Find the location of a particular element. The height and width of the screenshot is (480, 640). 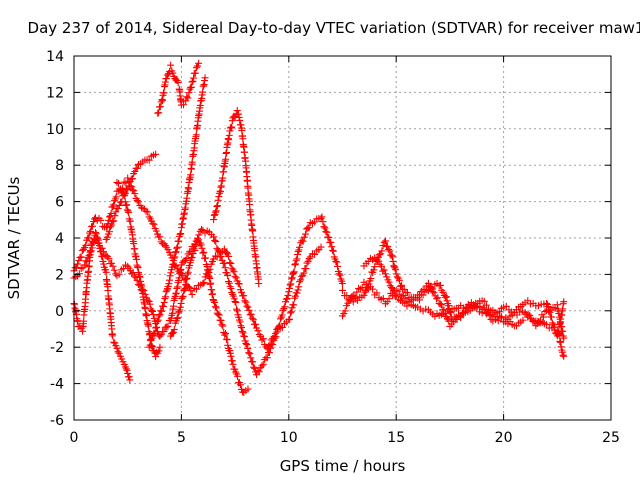

x-tick-label: 5 is located at coordinates (181, 438).